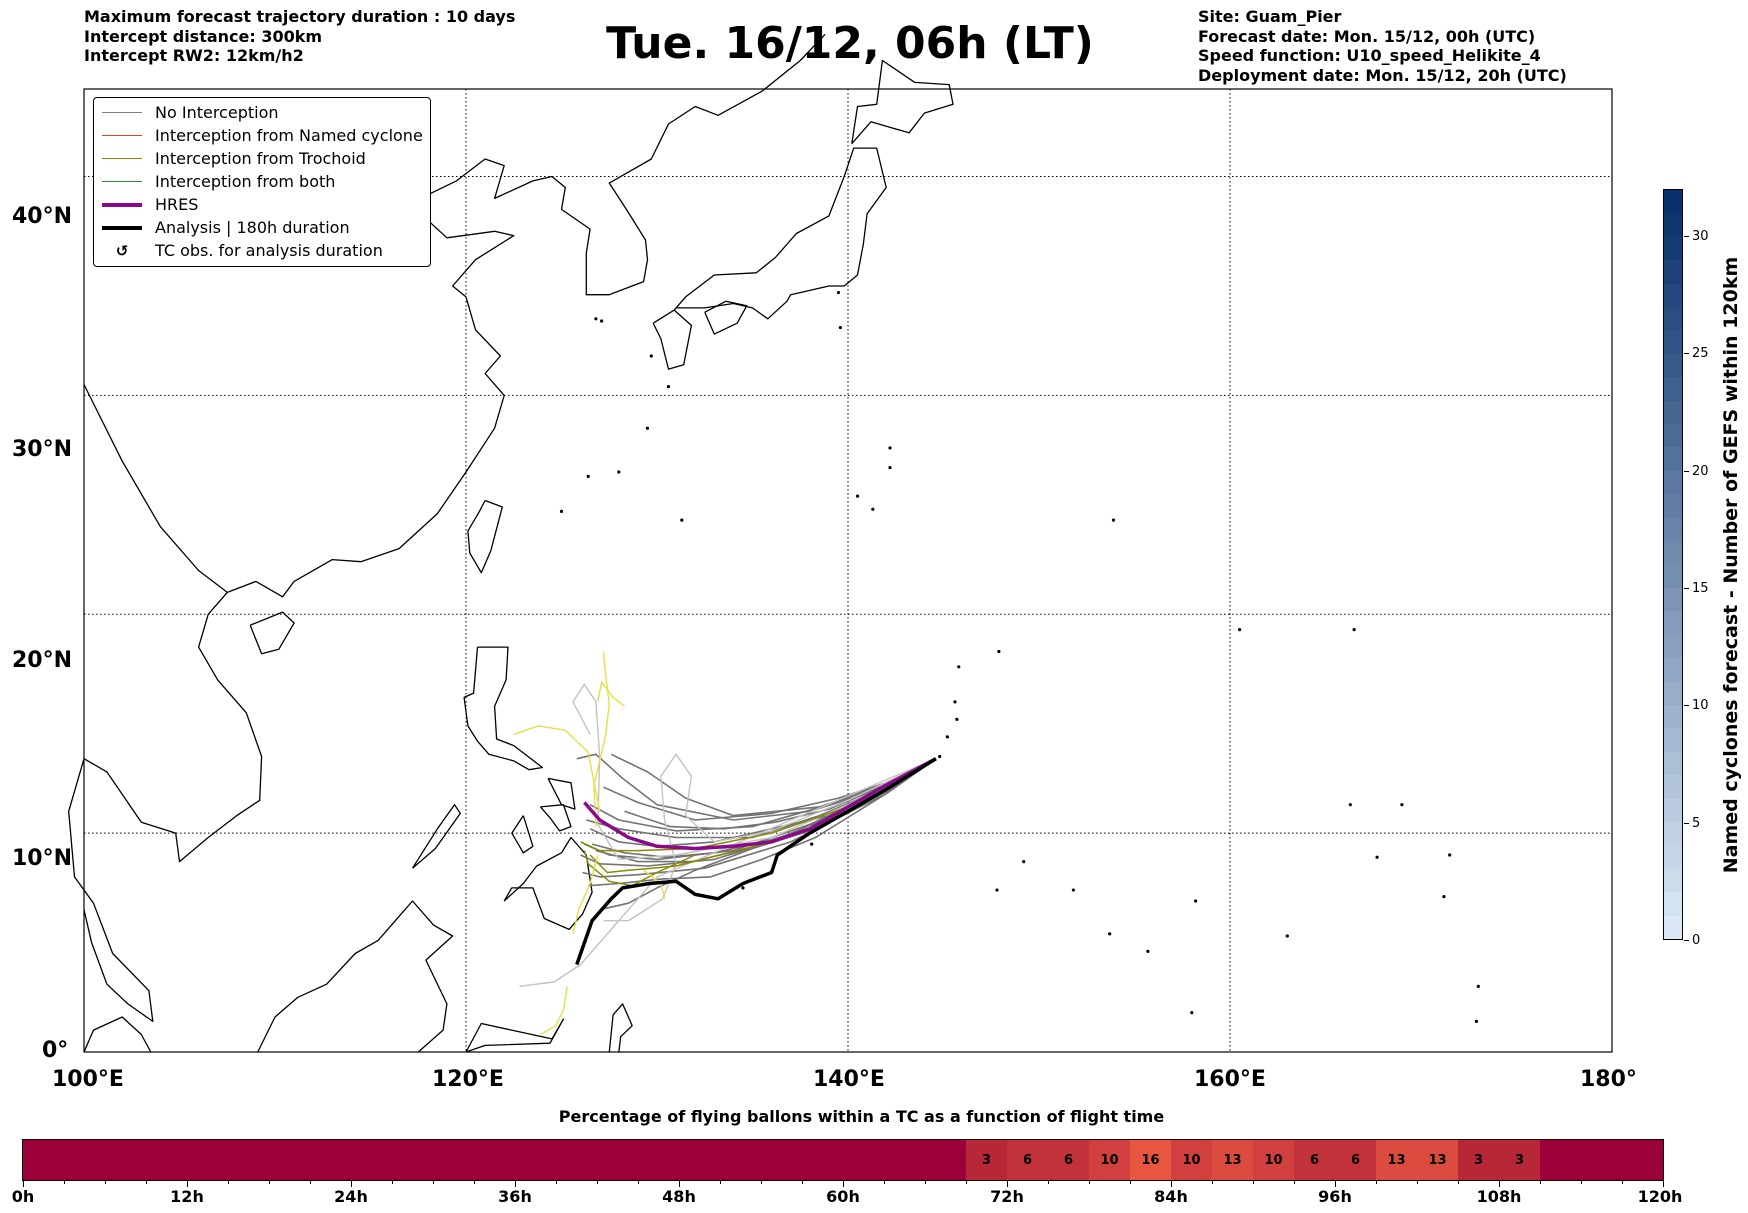 The width and height of the screenshot is (1748, 1213). What do you see at coordinates (620, 1028) in the screenshot?
I see `coastline-halmahera` at bounding box center [620, 1028].